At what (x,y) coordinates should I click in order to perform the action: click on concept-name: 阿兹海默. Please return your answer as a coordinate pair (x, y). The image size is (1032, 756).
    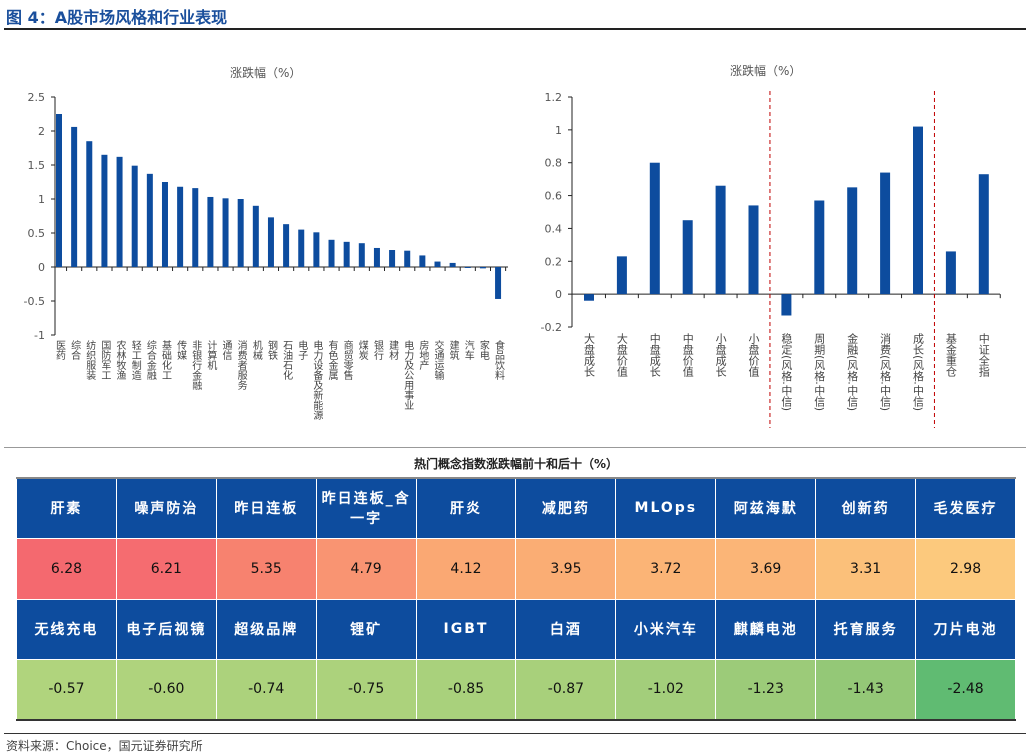
    Looking at the image, I should click on (766, 508).